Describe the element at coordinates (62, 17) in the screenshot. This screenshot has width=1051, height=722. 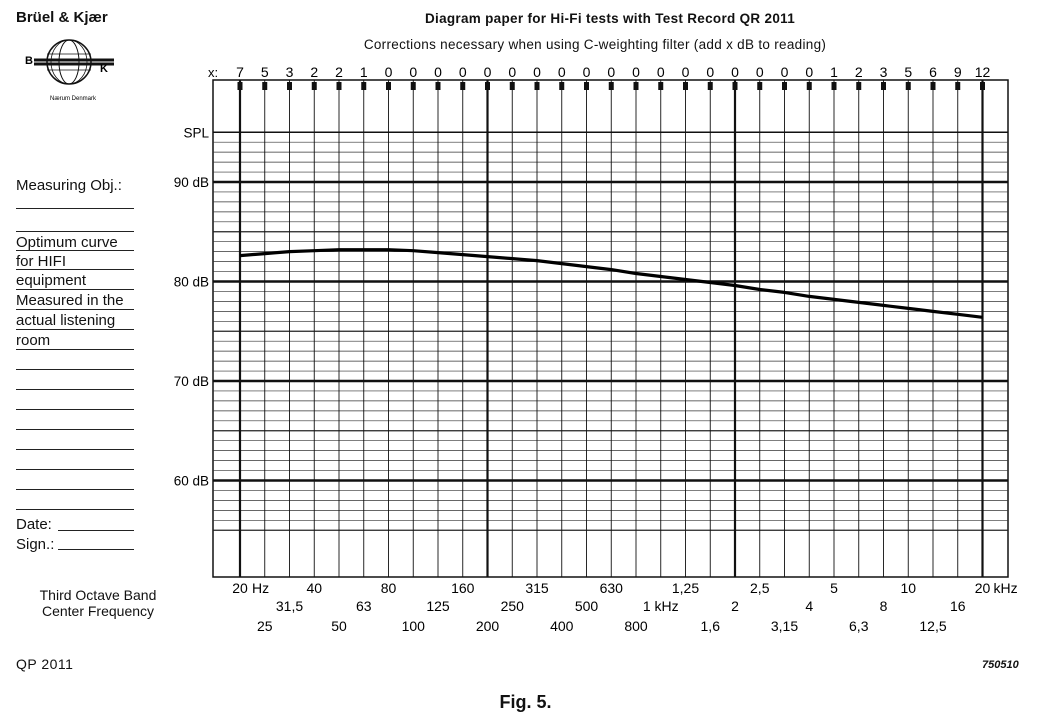
I see `brand-name: Brüel & Kjær` at that location.